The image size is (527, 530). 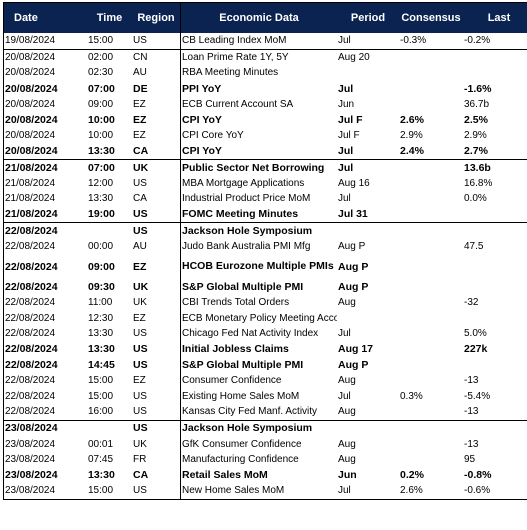 What do you see at coordinates (109, 266) in the screenshot?
I see `cell-time: 09:00` at bounding box center [109, 266].